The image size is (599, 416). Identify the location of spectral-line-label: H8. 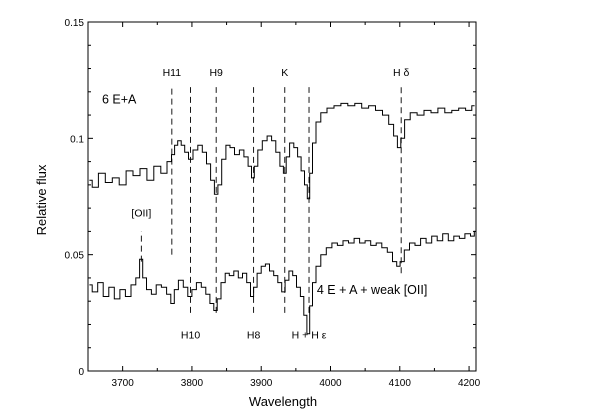
(254, 335).